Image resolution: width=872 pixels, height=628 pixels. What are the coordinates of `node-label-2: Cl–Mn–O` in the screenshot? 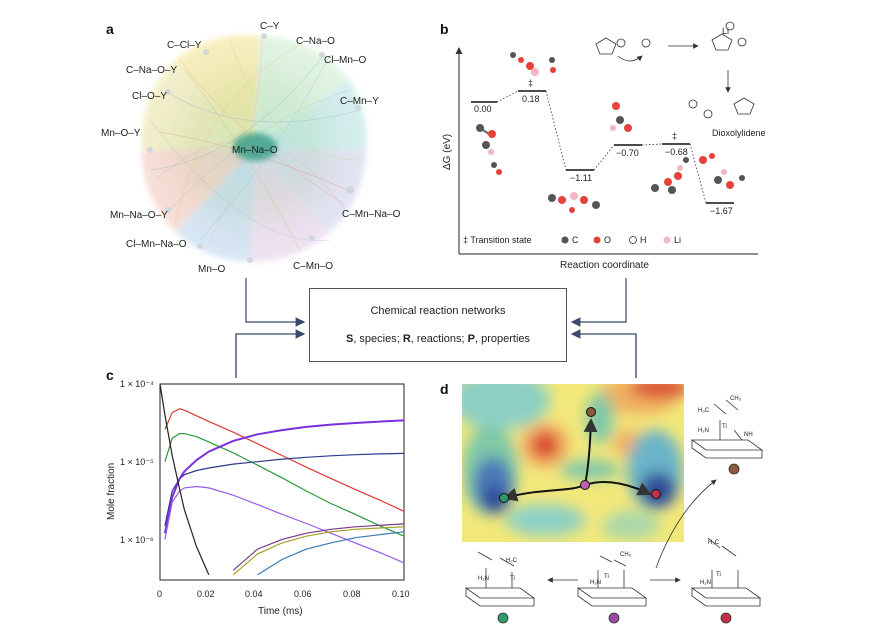 It's located at (345, 60).